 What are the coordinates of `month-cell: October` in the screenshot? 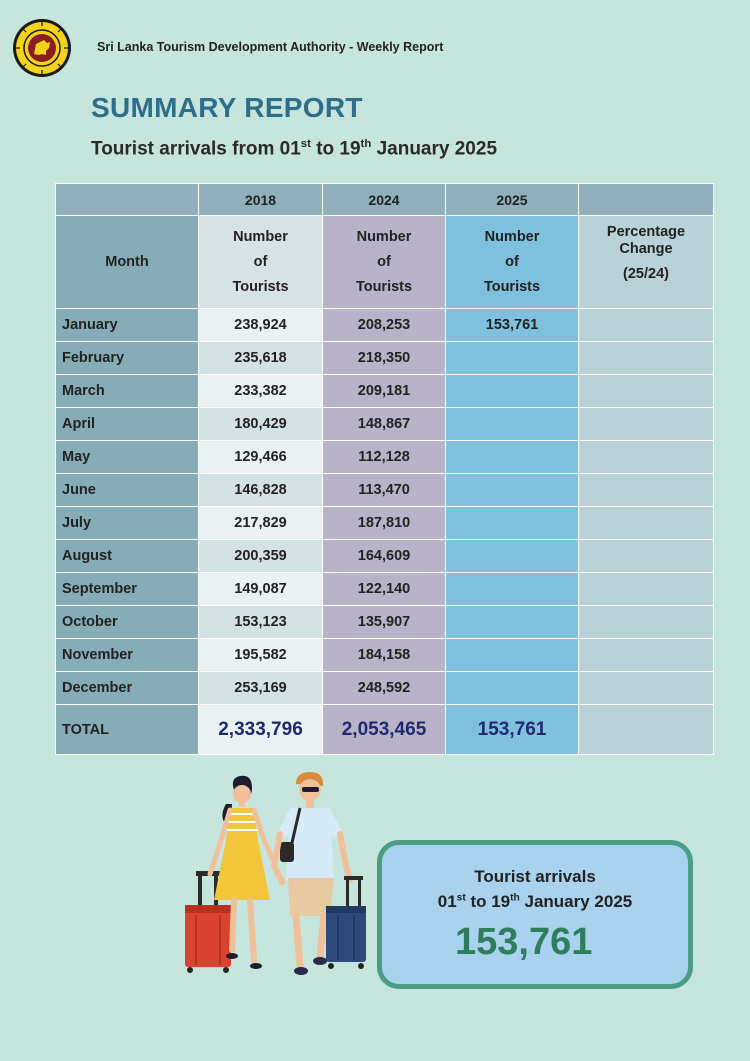 It's located at (127, 622).